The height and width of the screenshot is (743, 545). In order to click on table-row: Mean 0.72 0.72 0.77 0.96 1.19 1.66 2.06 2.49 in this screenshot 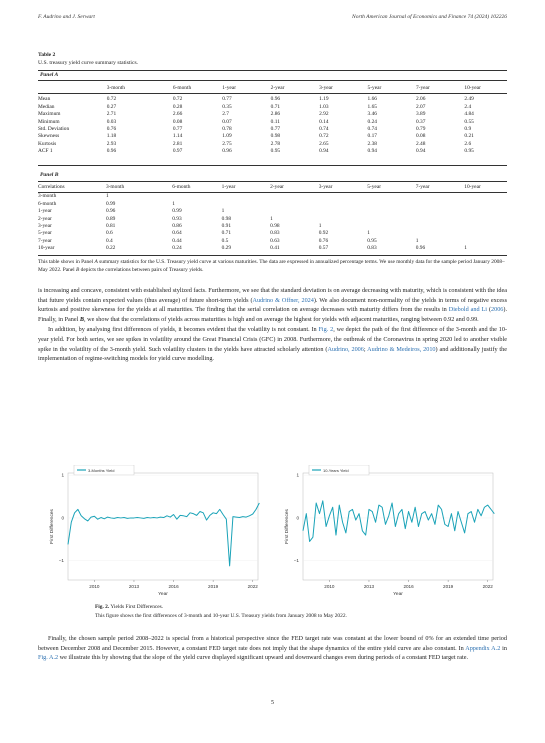, I will do `click(272, 99)`.